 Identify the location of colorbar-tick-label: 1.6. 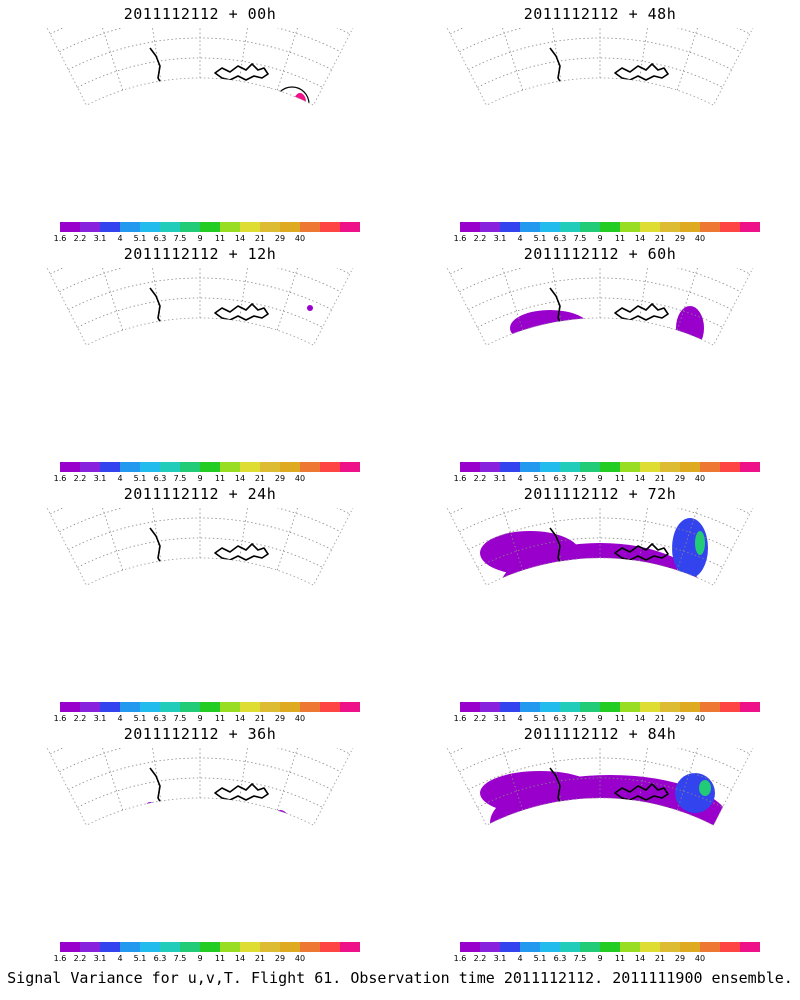
(460, 718).